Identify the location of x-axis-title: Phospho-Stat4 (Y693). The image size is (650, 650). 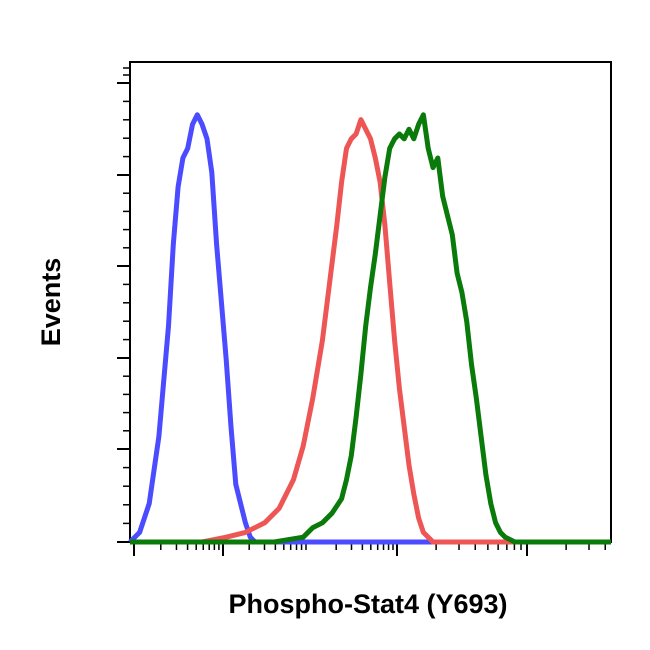
(367, 604).